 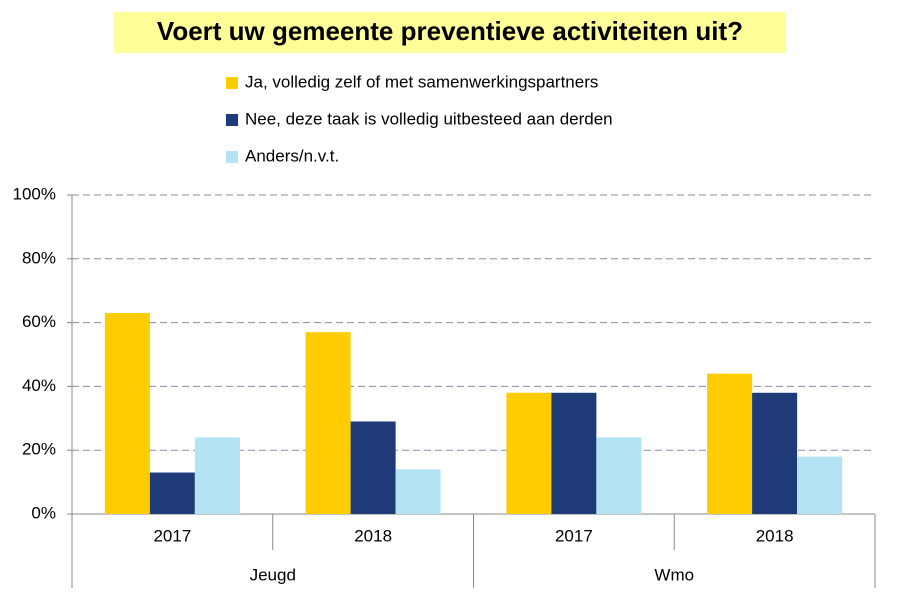 What do you see at coordinates (674, 574) in the screenshot?
I see `group-label: Wmo` at bounding box center [674, 574].